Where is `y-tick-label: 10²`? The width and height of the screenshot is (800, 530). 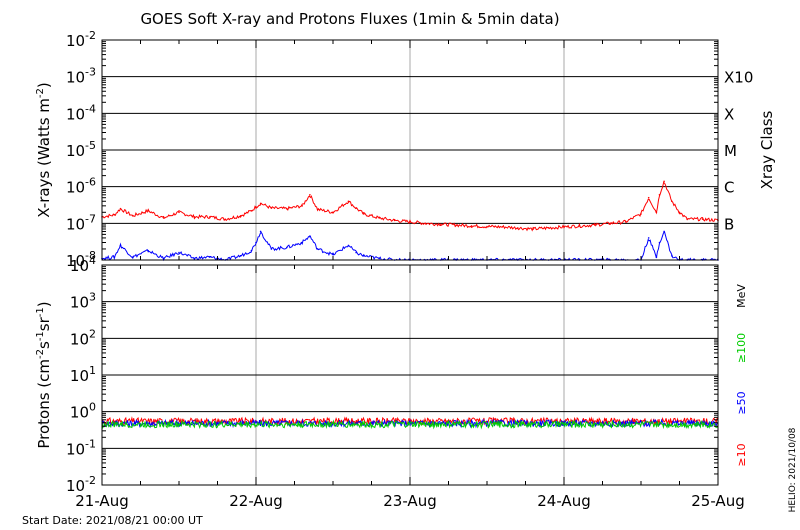
y-tick-label: 10² is located at coordinates (83, 337).